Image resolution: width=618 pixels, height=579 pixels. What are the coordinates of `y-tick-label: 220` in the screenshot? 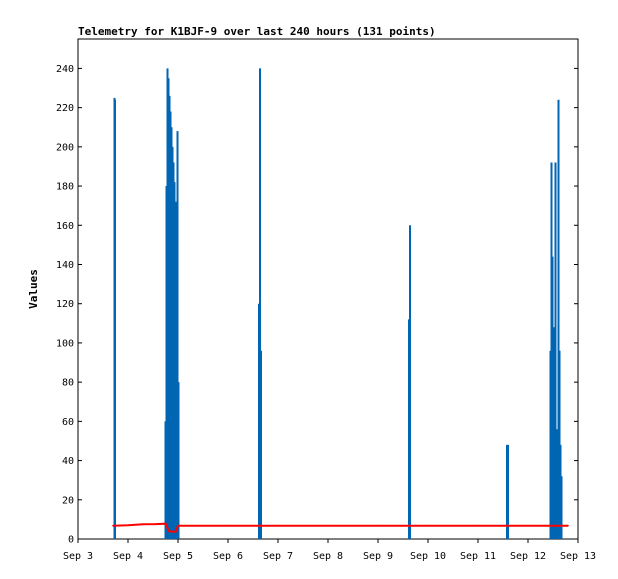 It's located at (65, 108).